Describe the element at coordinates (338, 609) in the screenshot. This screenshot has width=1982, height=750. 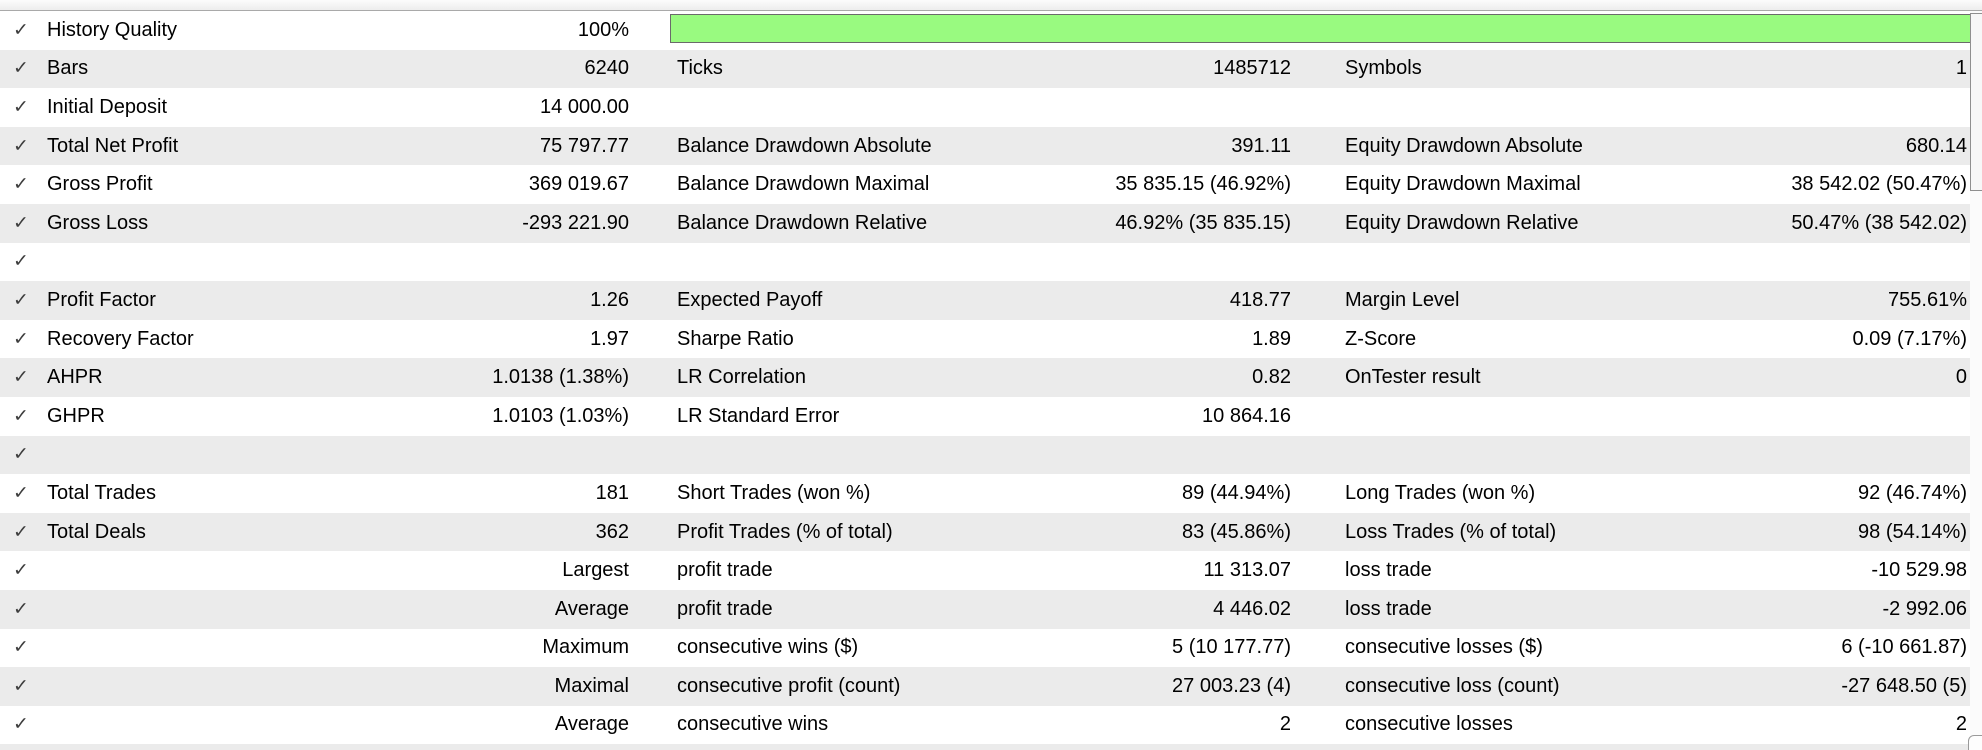
I see `cell-c1: Average` at that location.